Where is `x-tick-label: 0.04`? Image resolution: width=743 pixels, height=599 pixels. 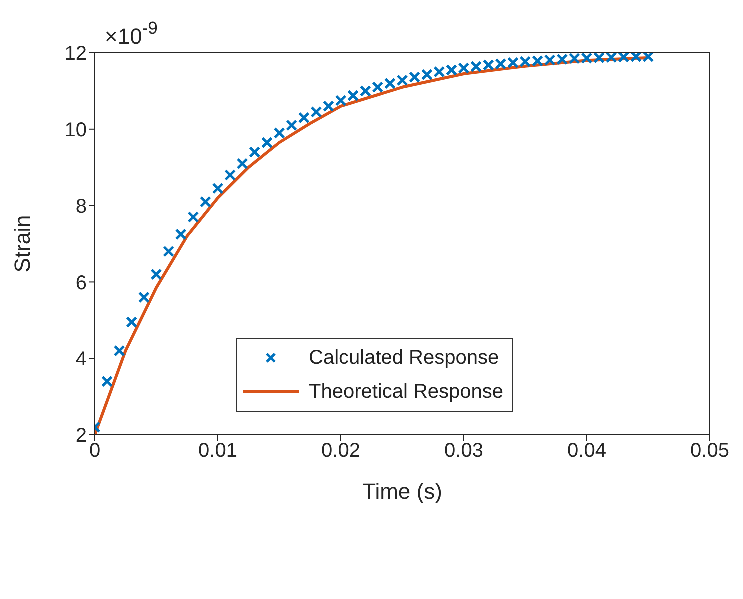 x-tick-label: 0.04 is located at coordinates (587, 451).